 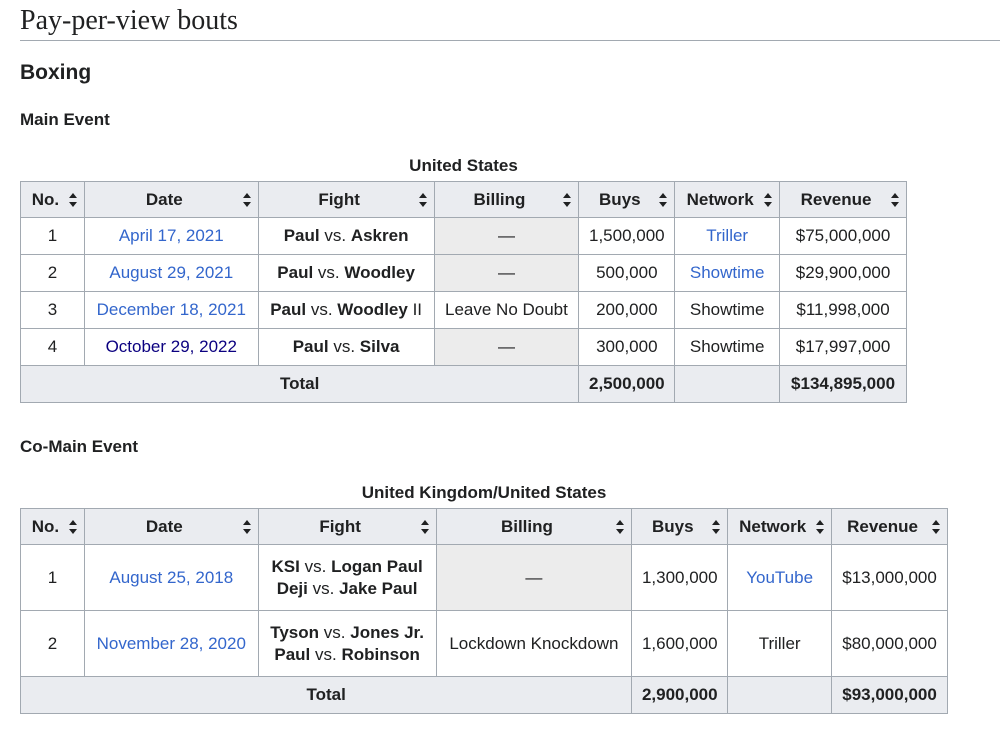 I want to click on date-link: April 17, 2021, so click(x=171, y=235).